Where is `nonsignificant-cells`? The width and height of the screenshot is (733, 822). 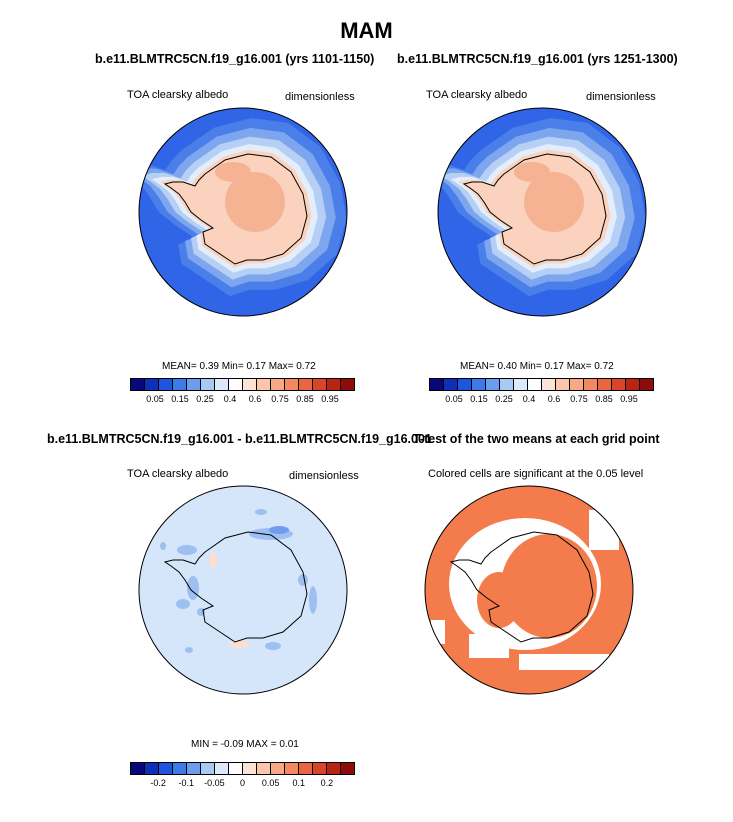
nonsignificant-cells is located at coordinates (489, 646).